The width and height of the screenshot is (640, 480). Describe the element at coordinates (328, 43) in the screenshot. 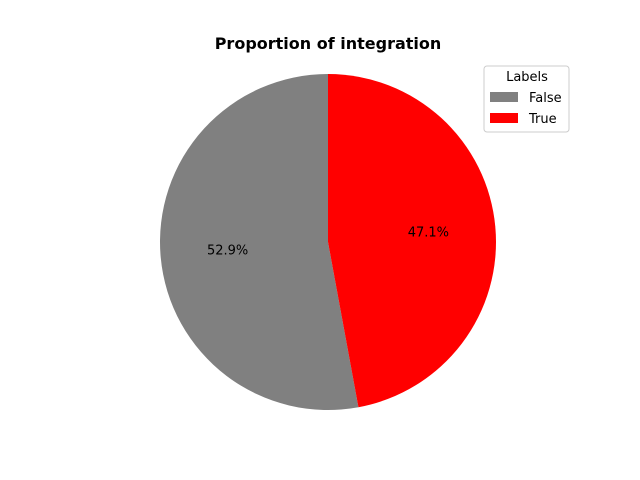

I see `chart-title: Proportion of integration` at that location.